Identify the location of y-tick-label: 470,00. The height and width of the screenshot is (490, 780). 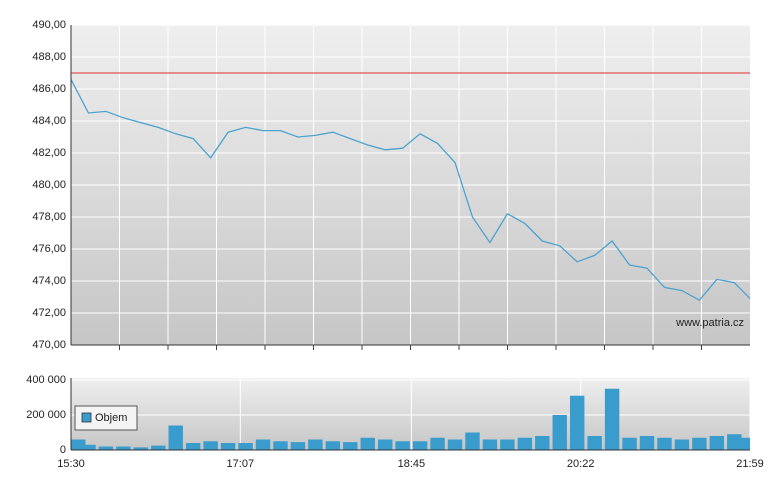
(49, 345).